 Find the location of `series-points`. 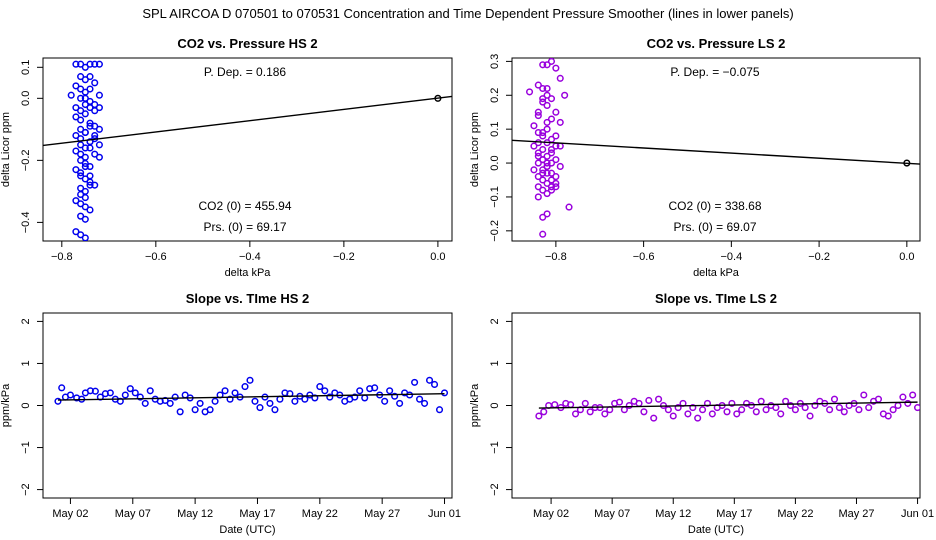

series-points is located at coordinates (251, 396).